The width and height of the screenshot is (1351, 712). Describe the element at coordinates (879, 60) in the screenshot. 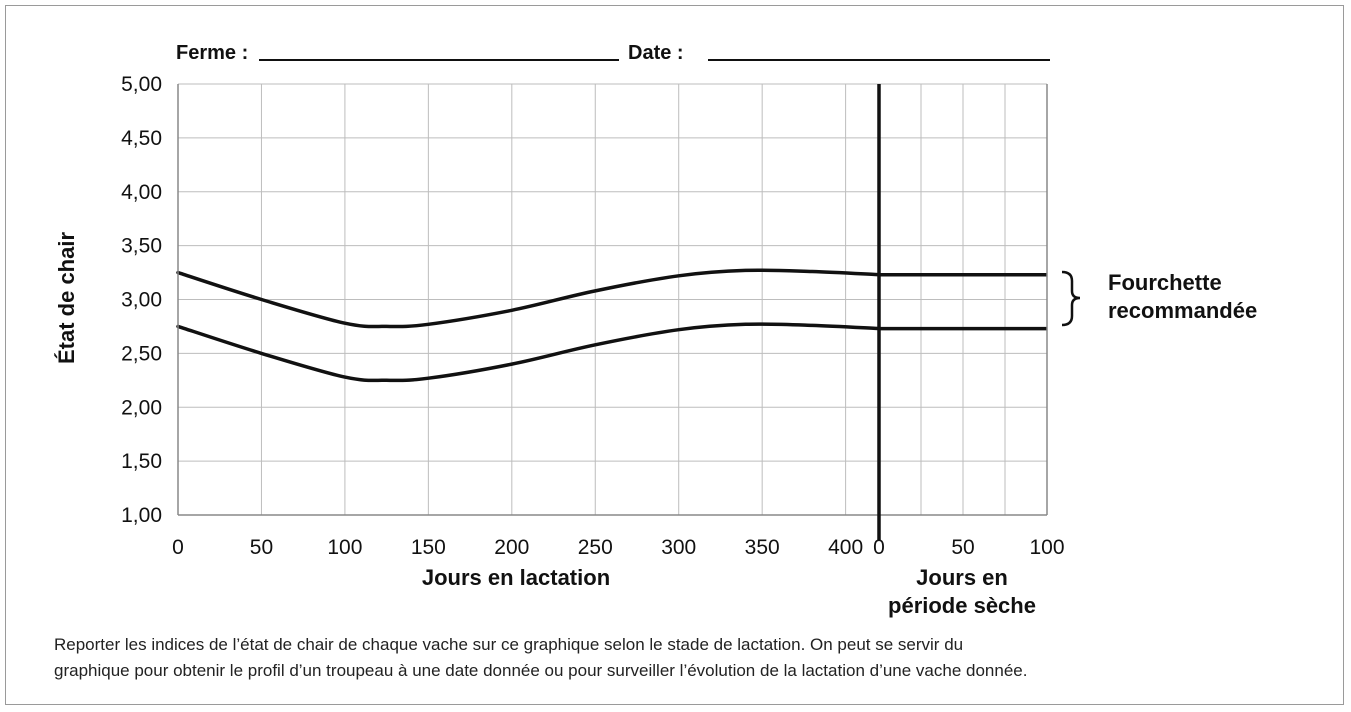

I see `date-input-line` at that location.